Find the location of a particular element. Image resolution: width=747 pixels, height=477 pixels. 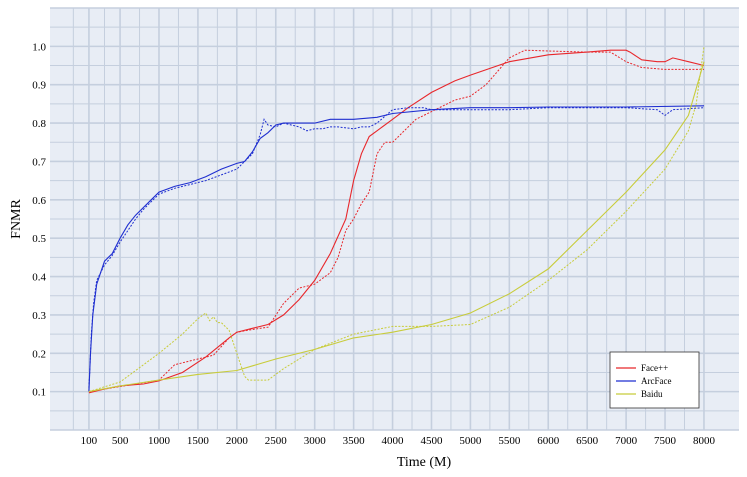

x-tick-label: 6500 is located at coordinates (587, 441).